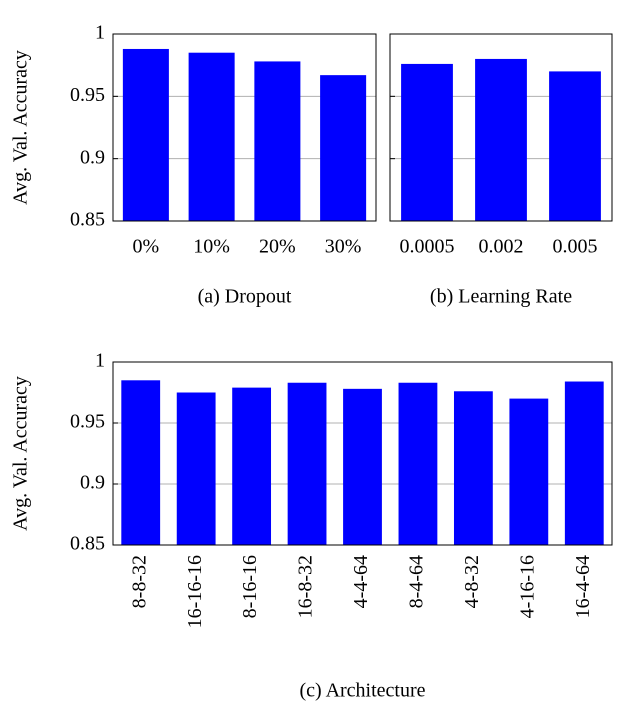 This screenshot has width=626, height=713. Describe the element at coordinates (245, 297) in the screenshot. I see `chart-caption: (a) Dropout` at that location.